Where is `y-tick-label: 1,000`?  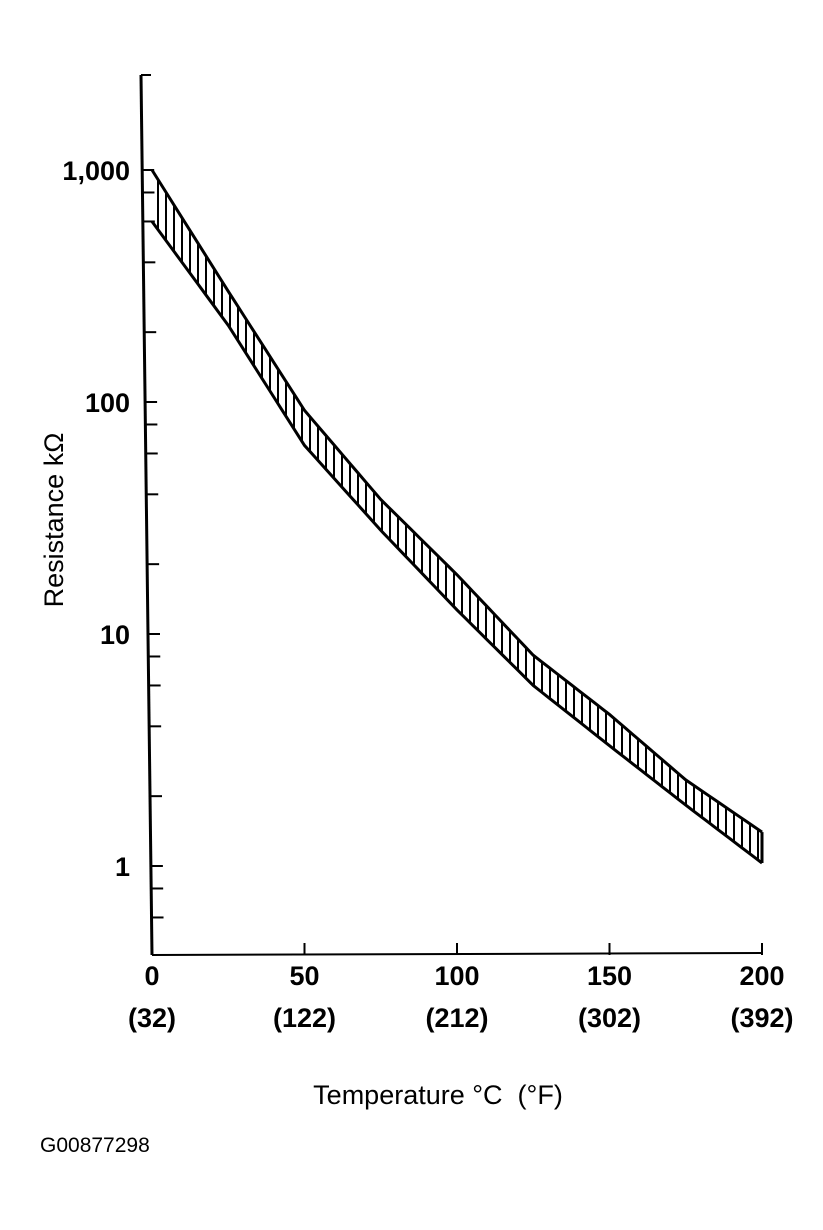 y-tick-label: 1,000 is located at coordinates (96, 171).